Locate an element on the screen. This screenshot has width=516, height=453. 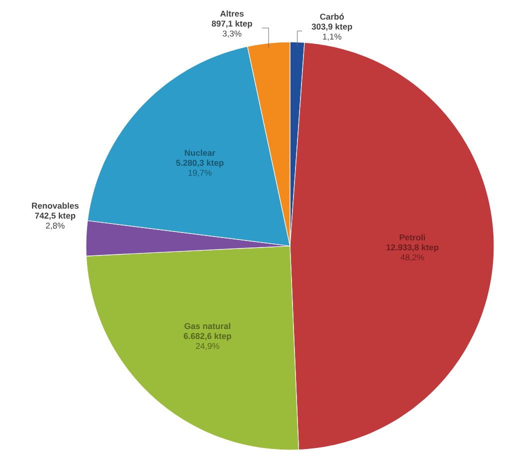
slice-label: Carbó is located at coordinates (332, 16).